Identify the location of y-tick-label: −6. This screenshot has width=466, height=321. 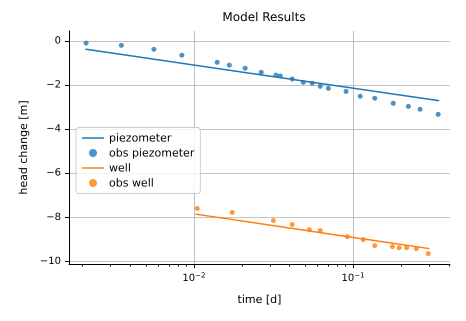
(53, 173).